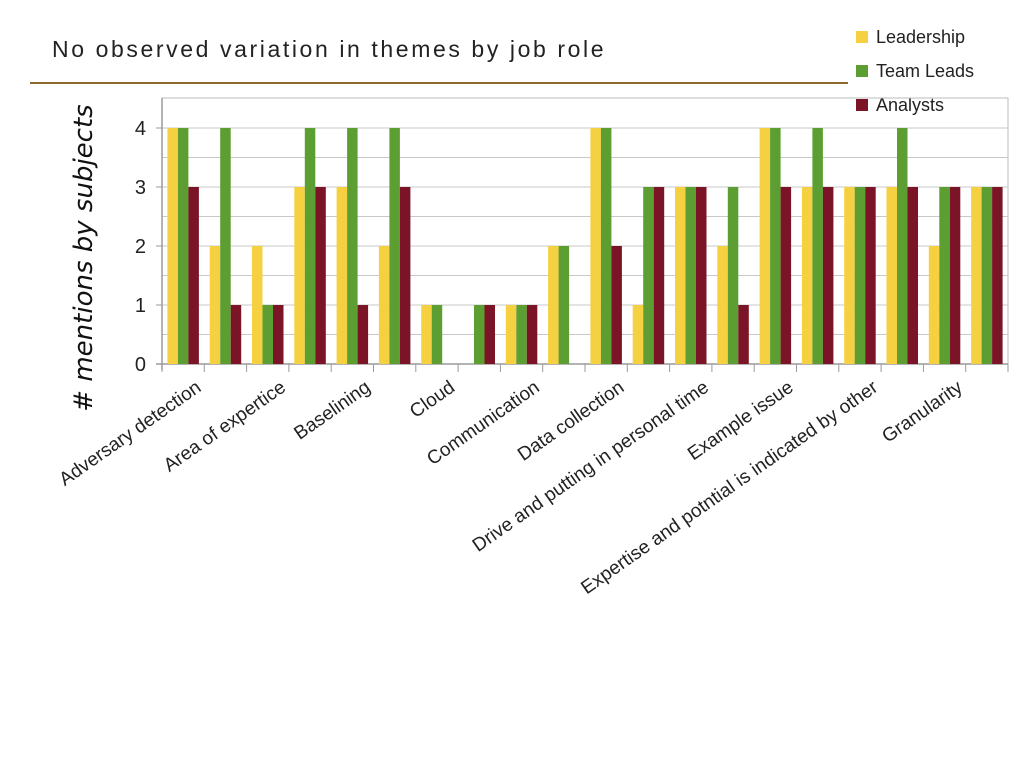 The height and width of the screenshot is (768, 1024). I want to click on x-tick-label: Cloud, so click(432, 400).